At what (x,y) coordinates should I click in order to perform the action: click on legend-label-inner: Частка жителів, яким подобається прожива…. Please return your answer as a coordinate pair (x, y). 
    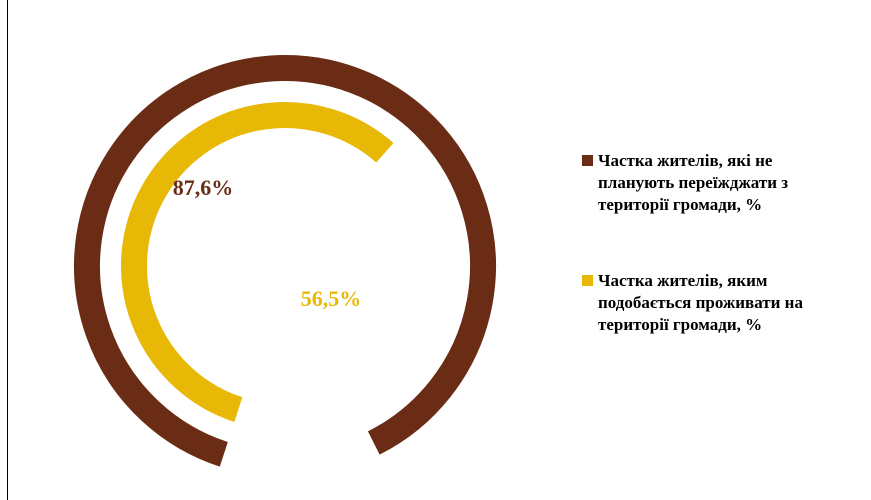
    Looking at the image, I should click on (700, 302).